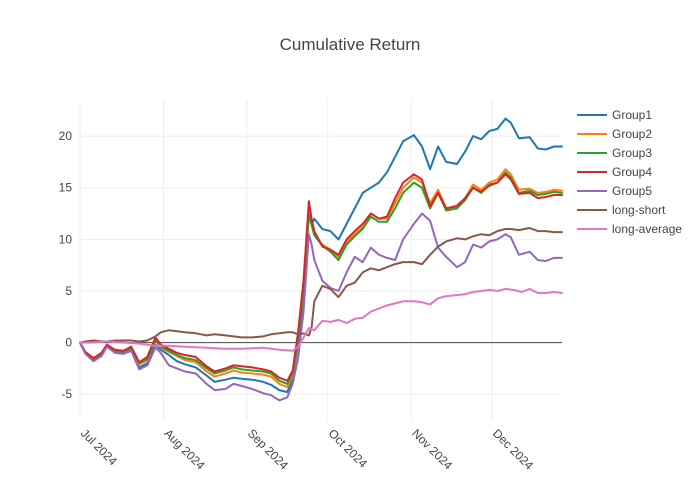 The width and height of the screenshot is (700, 500). I want to click on legend-label-group4: Group4, so click(632, 172).